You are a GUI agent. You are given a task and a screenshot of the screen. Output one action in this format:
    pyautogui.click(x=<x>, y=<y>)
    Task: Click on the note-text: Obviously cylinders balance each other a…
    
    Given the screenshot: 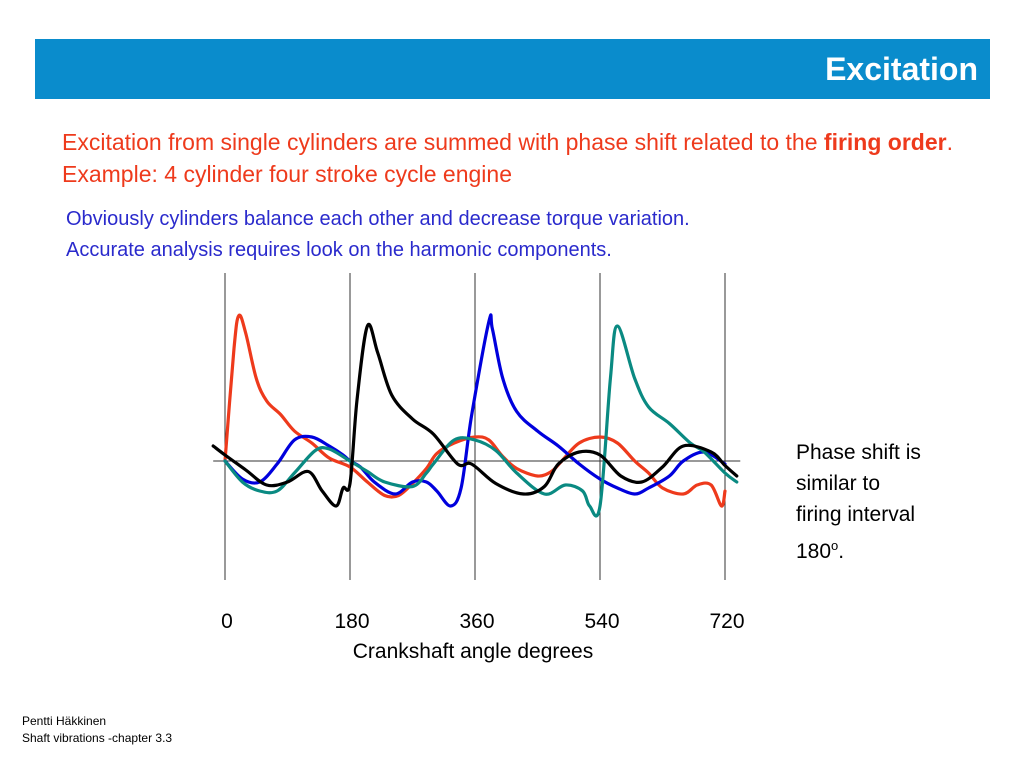 What is the action you would take?
    pyautogui.click(x=516, y=235)
    